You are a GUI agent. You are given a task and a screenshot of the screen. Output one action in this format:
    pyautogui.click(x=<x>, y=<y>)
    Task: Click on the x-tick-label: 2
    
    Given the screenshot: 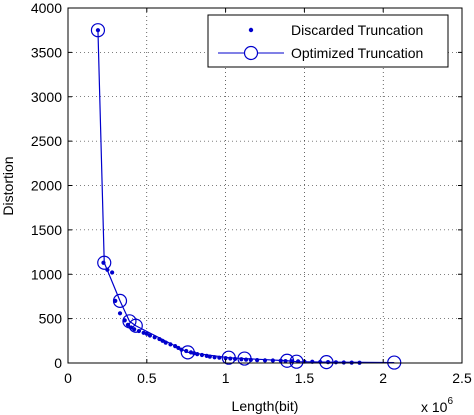 What is the action you would take?
    pyautogui.click(x=383, y=378)
    